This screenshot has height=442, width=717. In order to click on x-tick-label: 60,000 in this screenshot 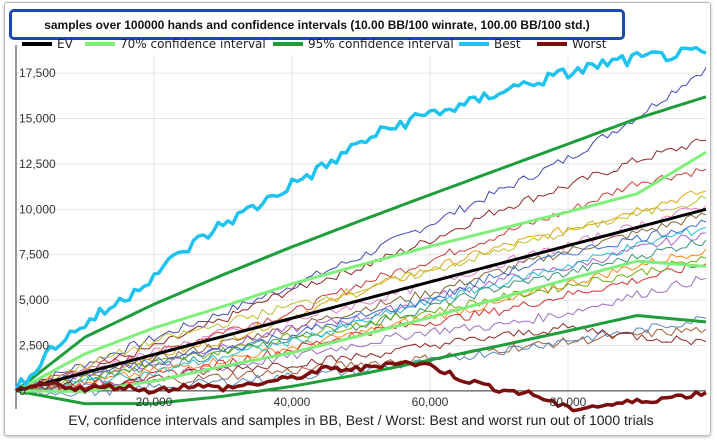, I will do `click(430, 402)`.